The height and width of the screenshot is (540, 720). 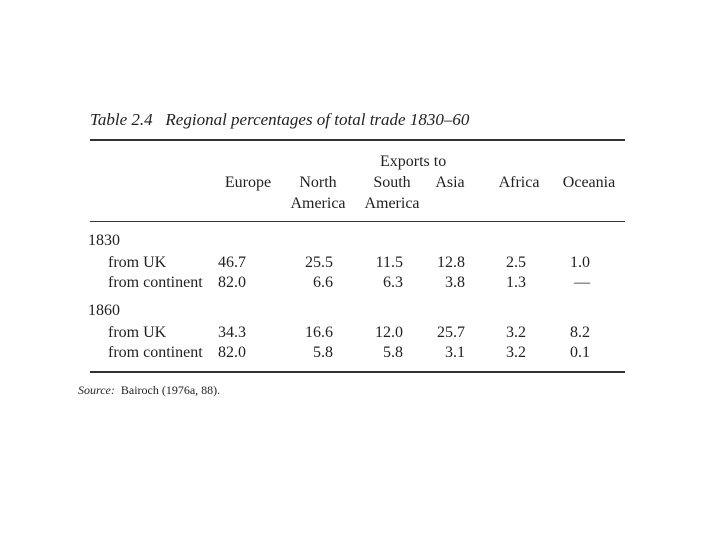 I want to click on column-header: Africa, so click(x=519, y=182).